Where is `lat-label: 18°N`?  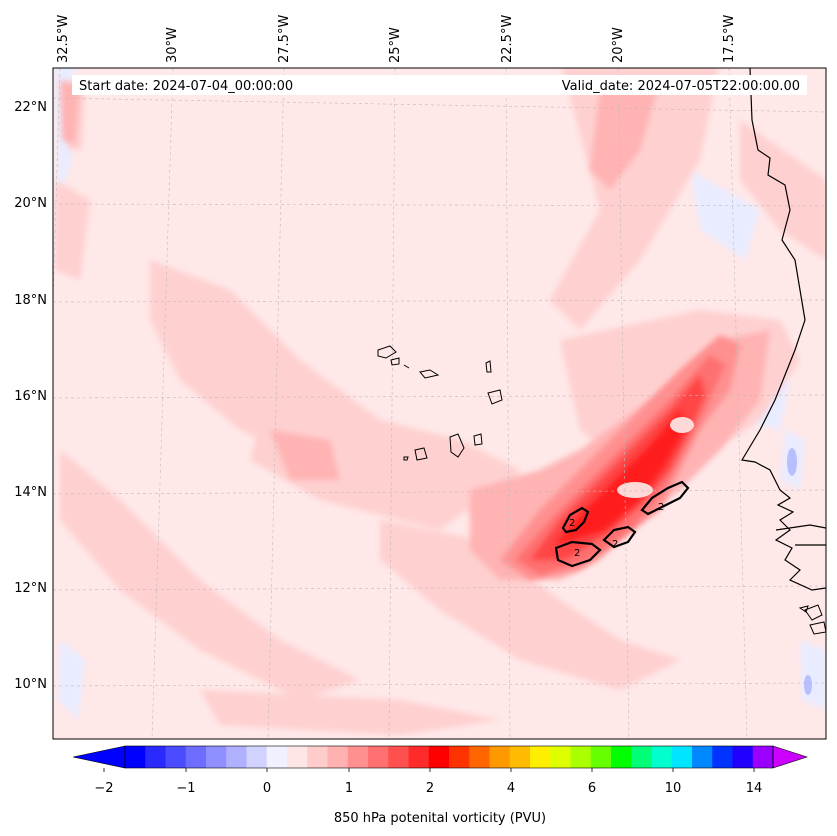
lat-label: 18°N is located at coordinates (30, 300).